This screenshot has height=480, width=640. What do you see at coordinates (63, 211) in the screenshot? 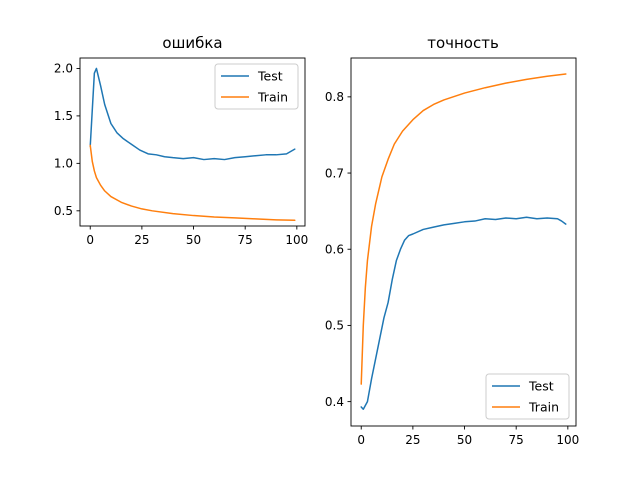
I see `loss-y-tick-label: 0.5` at bounding box center [63, 211].